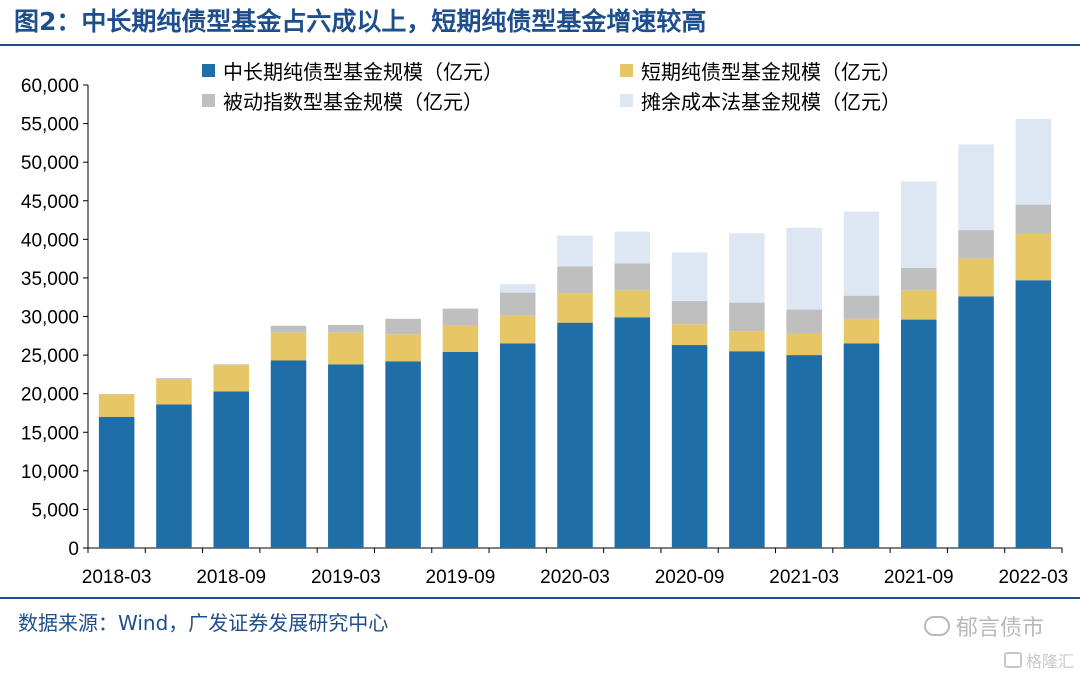 This screenshot has height=673, width=1080. I want to click on y-tick-label: 20,000, so click(50, 395).